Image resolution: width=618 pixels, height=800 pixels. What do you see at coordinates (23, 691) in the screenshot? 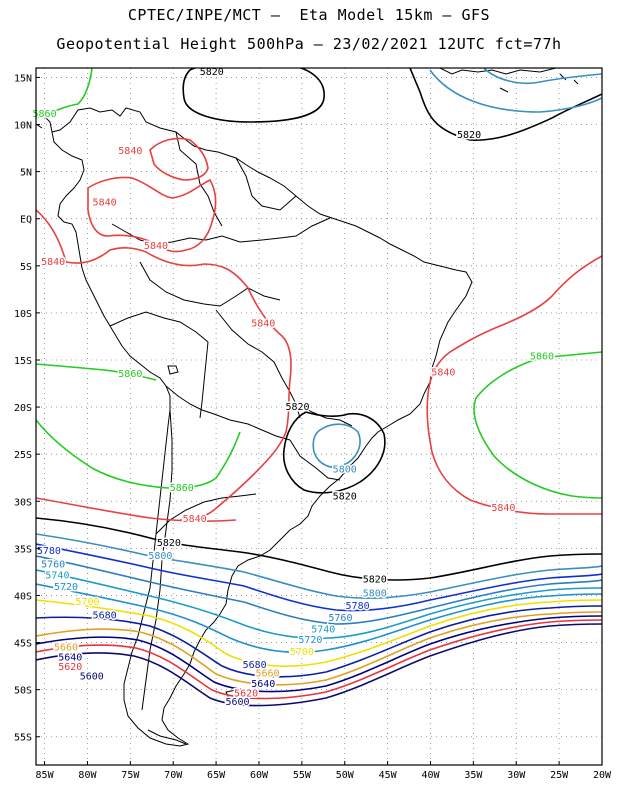
I see `lat-tick-label: 50S` at bounding box center [23, 691].